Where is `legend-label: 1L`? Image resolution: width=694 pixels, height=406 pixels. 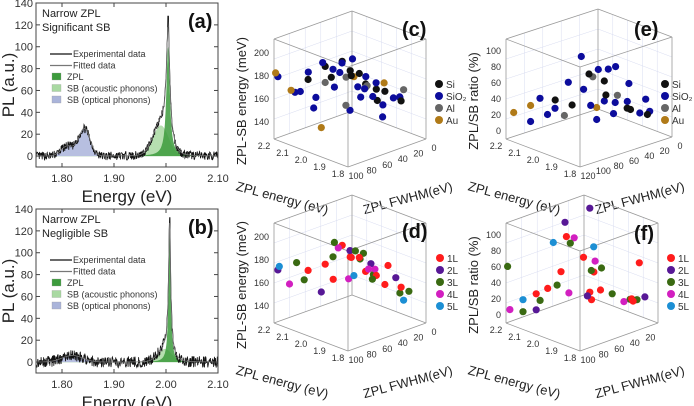
legend-label: 1L is located at coordinates (453, 259).